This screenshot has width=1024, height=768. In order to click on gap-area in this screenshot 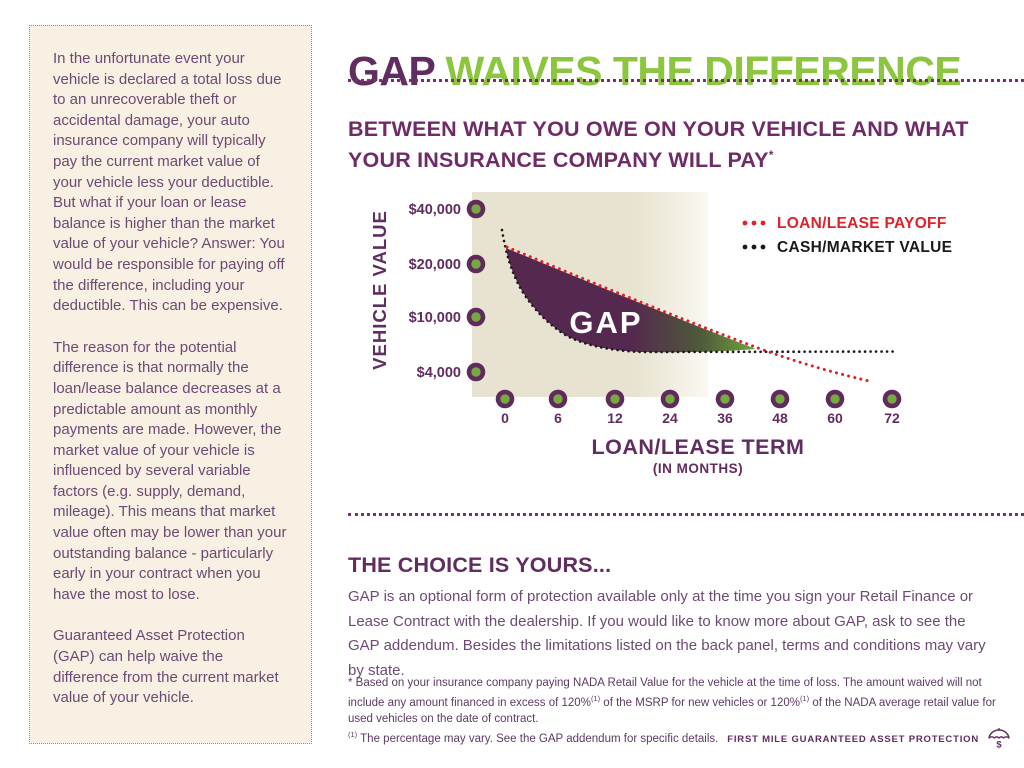, I will do `click(631, 300)`.